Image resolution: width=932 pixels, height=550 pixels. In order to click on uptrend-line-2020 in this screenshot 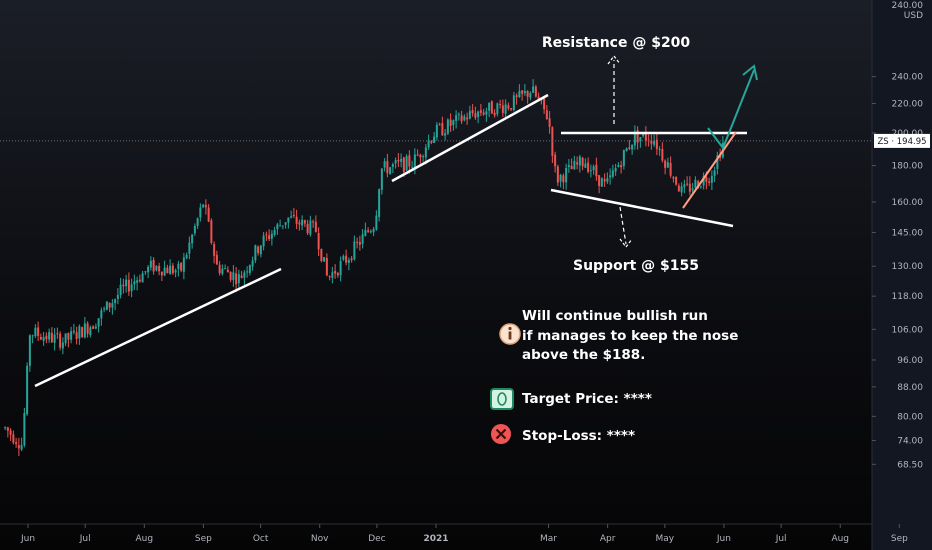, I will do `click(158, 327)`.